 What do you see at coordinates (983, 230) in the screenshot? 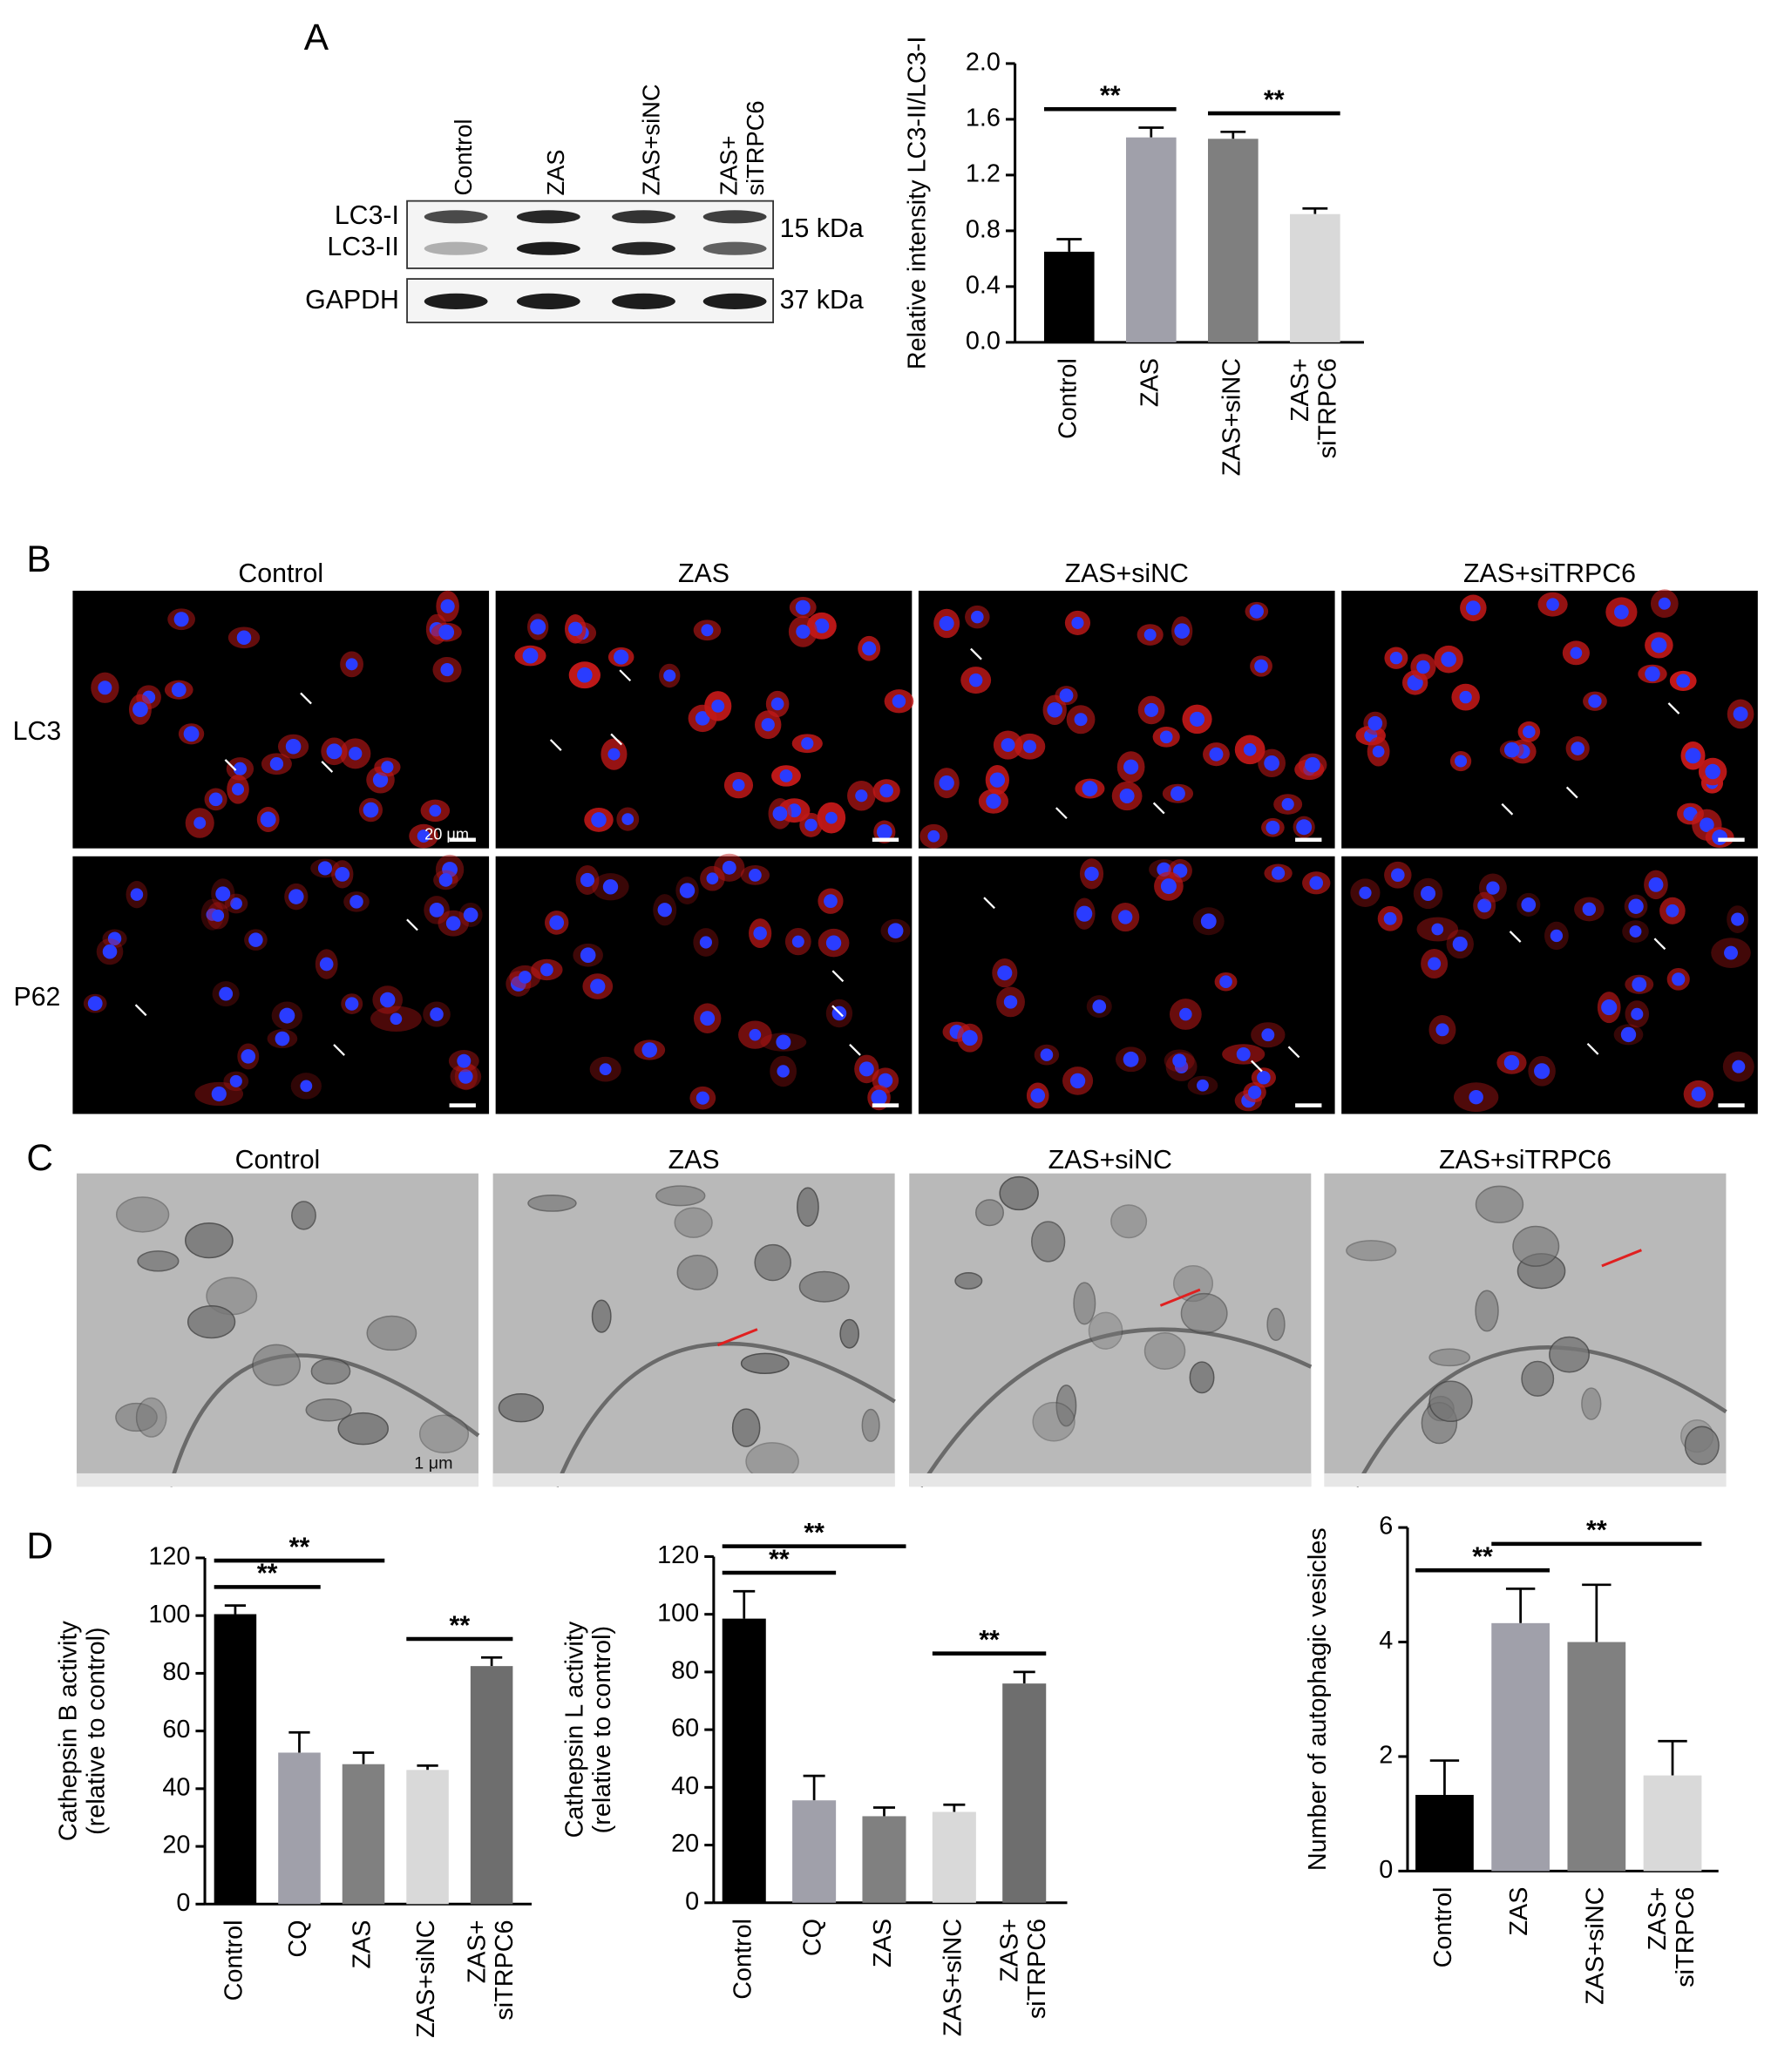
I see `y-tick-label: 0.8` at bounding box center [983, 230].